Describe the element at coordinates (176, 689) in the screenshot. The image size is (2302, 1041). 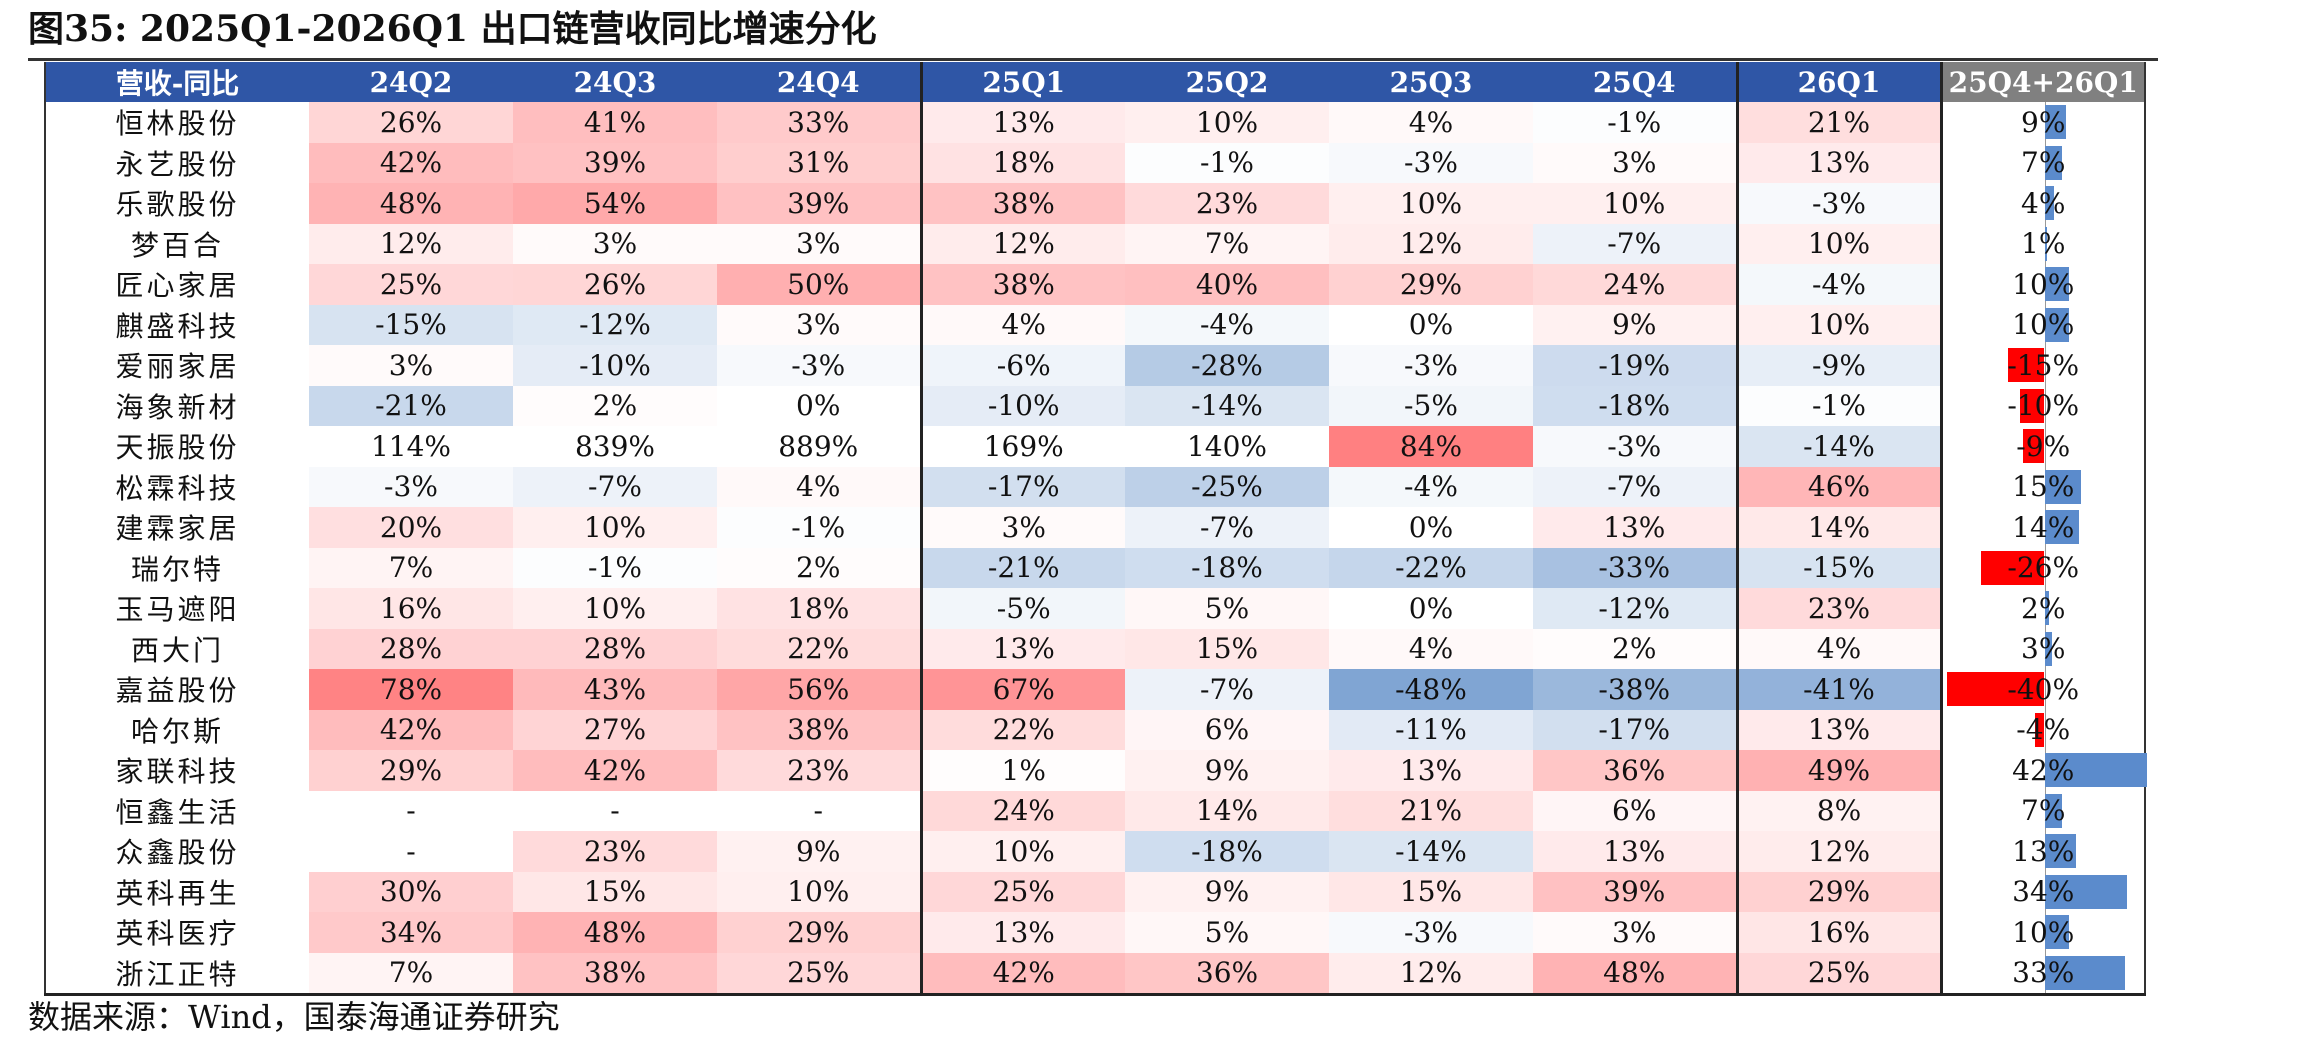
I see `company-name: 嘉益股份` at that location.